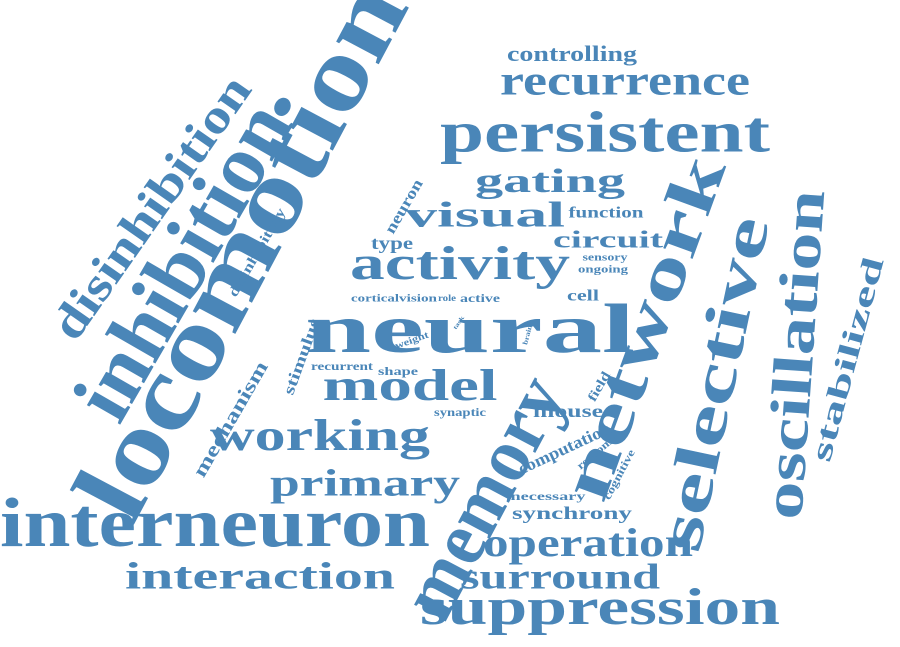 This screenshot has width=900, height=647. Describe the element at coordinates (485, 214) in the screenshot. I see `word-visual: visual` at that location.